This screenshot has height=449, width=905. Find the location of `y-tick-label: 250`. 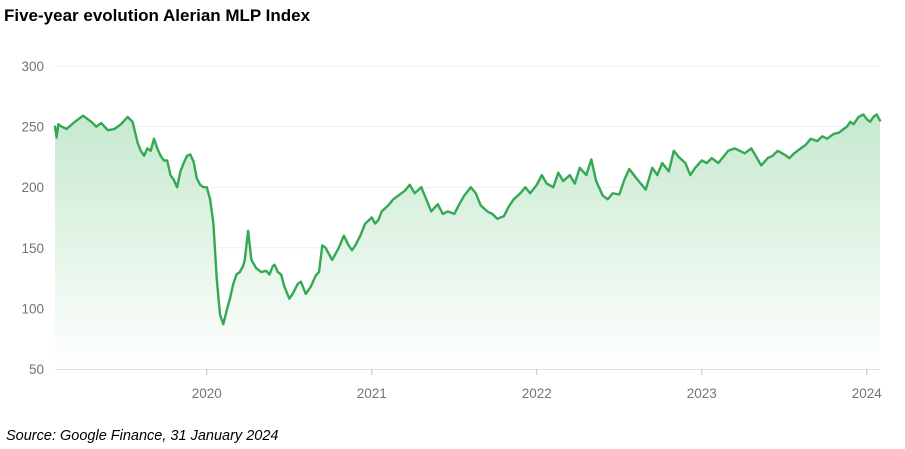

y-tick-label: 250 is located at coordinates (32, 127).